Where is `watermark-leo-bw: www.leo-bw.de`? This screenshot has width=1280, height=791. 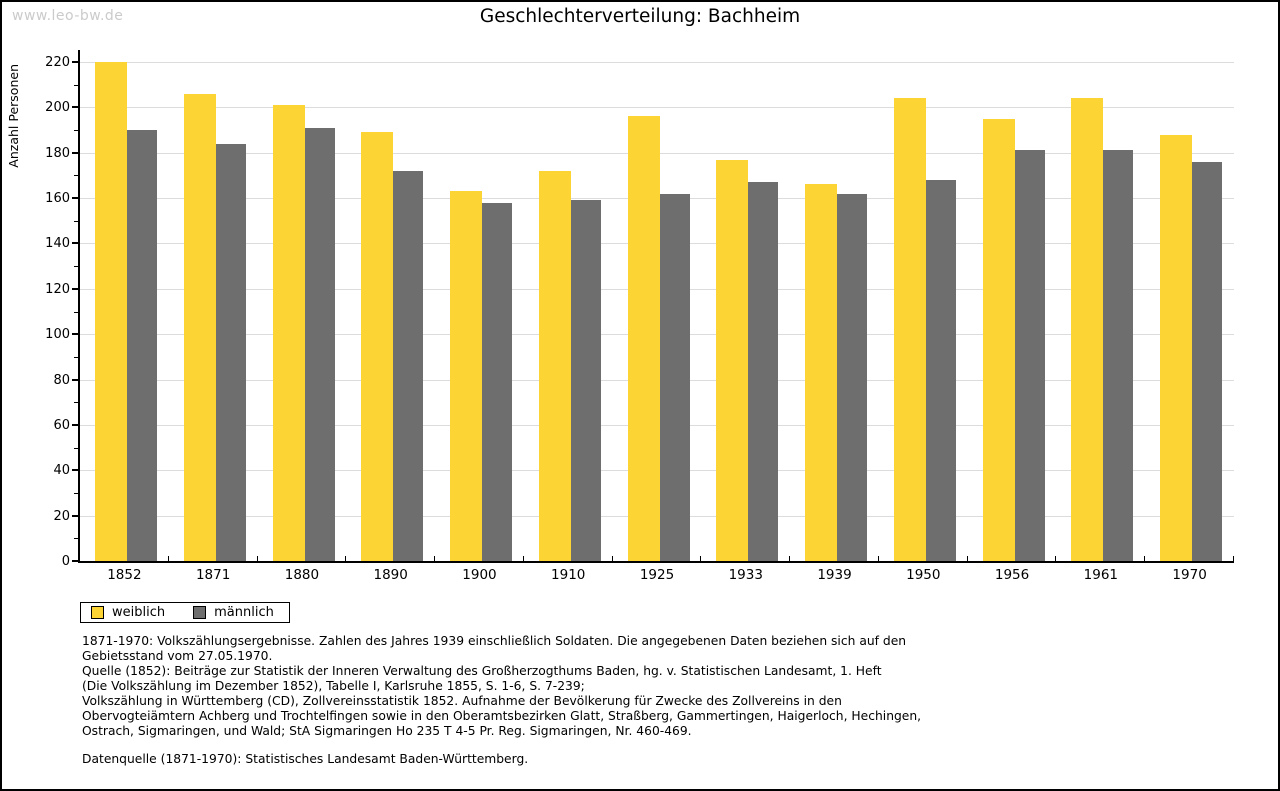 watermark-leo-bw: www.leo-bw.de is located at coordinates (68, 16).